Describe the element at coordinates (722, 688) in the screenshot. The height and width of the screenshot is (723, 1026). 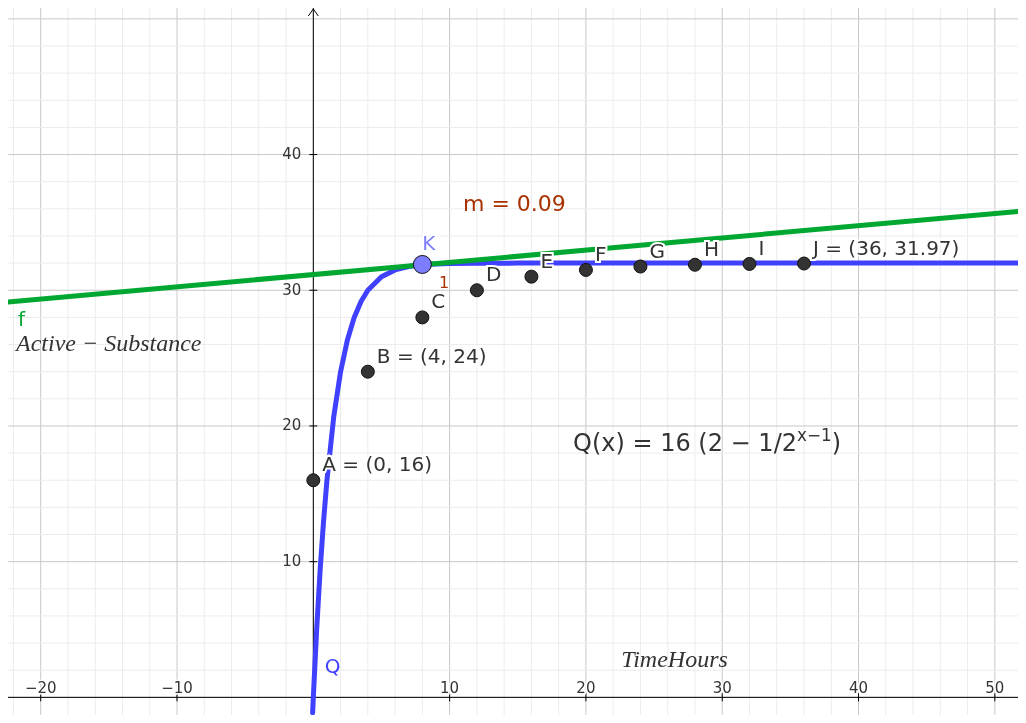
I see `x-tick-label: 30` at that location.